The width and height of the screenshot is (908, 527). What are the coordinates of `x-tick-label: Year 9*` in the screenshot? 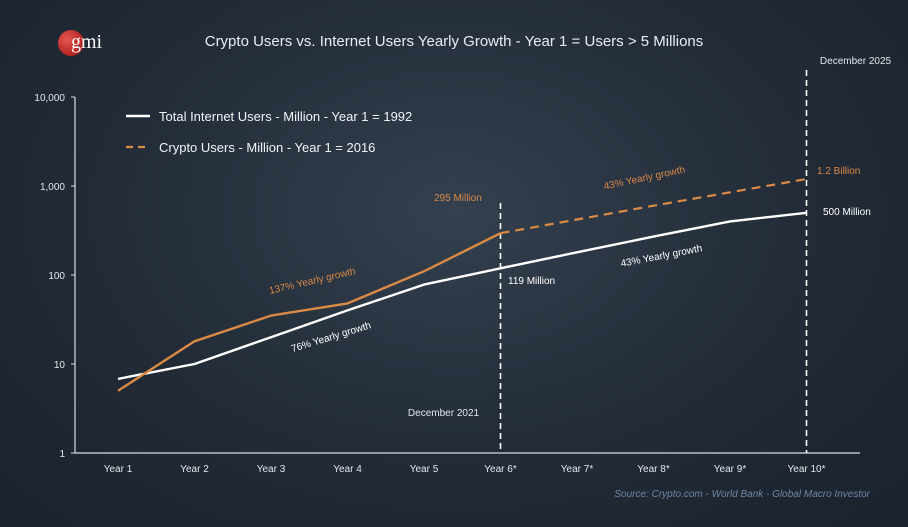 It's located at (730, 469).